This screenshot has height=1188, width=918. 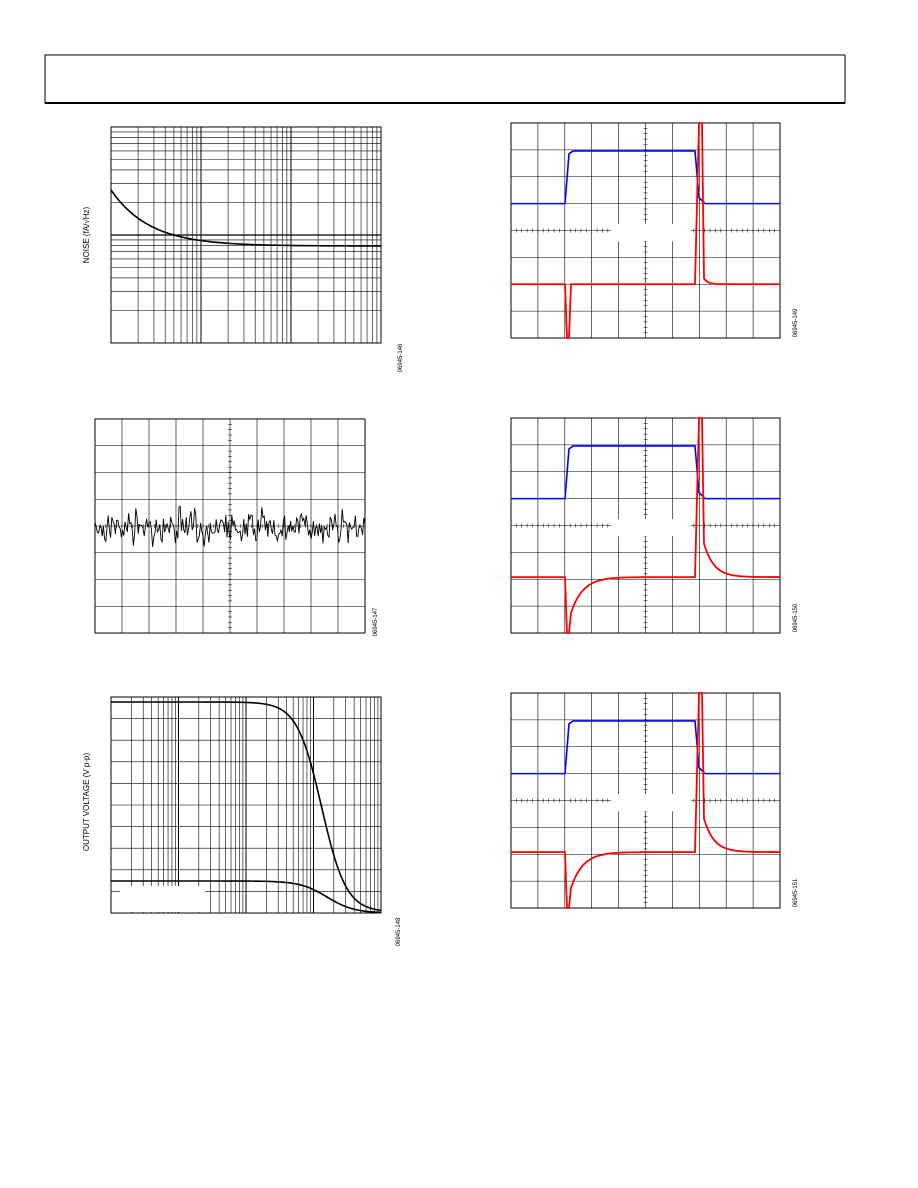 I want to click on figure-code: 06945-148, so click(x=399, y=931).